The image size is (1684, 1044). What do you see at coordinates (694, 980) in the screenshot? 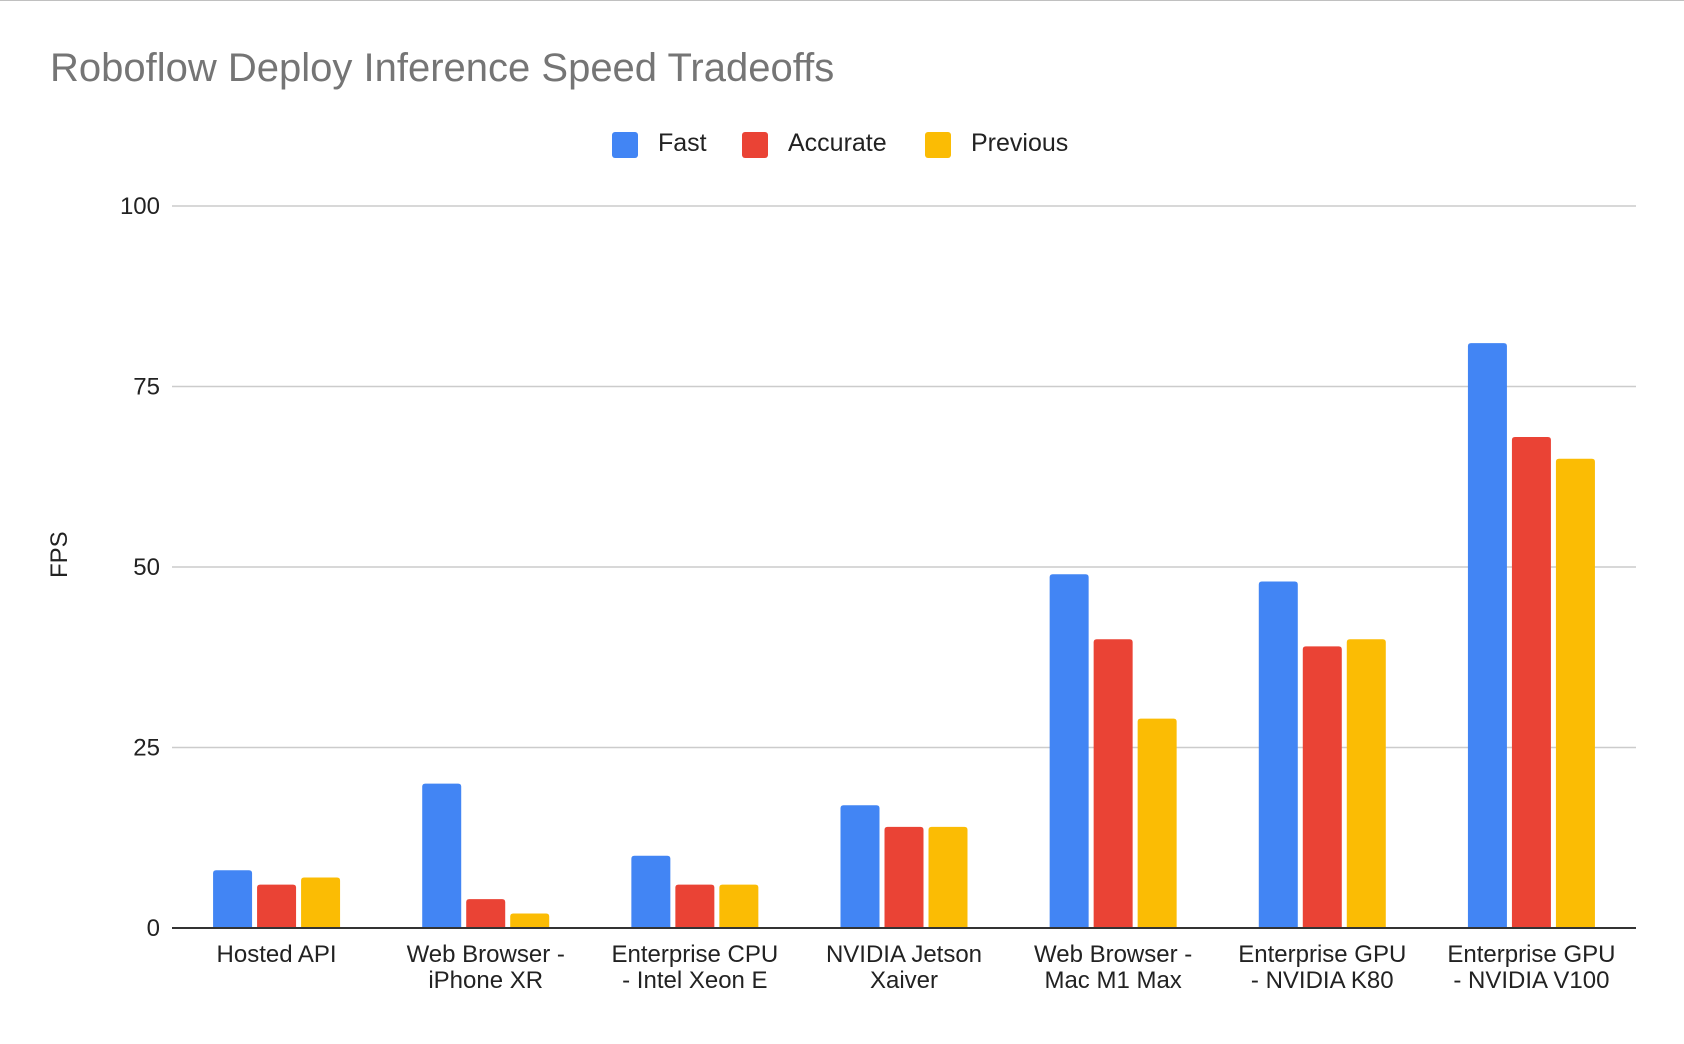
I see `x-tick-label: - Intel Xeon E` at bounding box center [694, 980].